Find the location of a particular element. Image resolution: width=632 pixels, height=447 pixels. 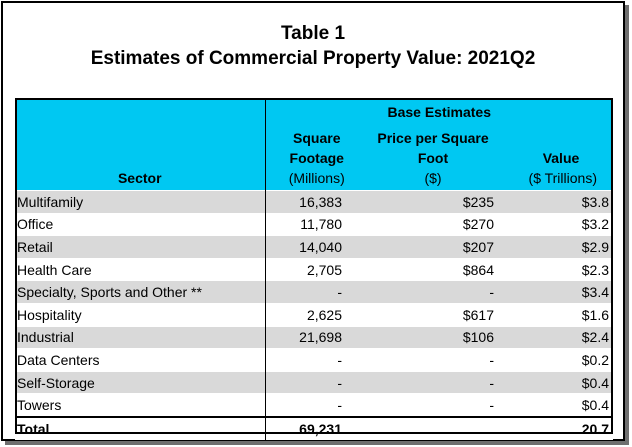

value-cell: $0.2 is located at coordinates (555, 360).